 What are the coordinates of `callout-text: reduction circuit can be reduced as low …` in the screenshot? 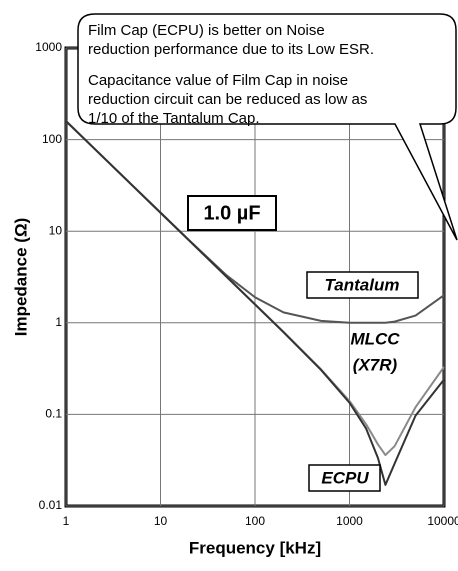 It's located at (227, 99).